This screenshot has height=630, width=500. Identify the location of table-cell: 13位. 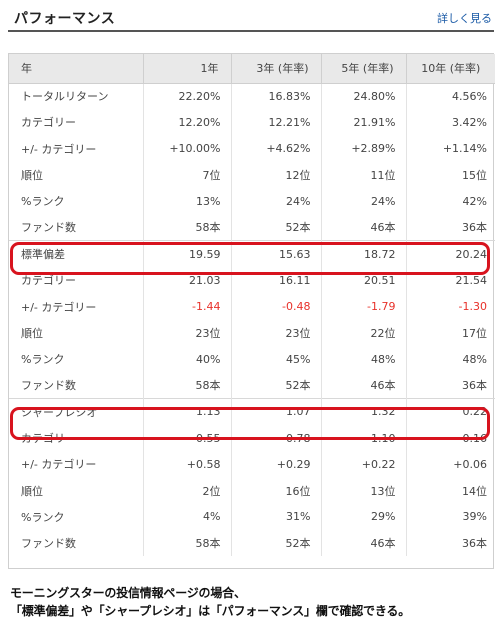
(364, 490).